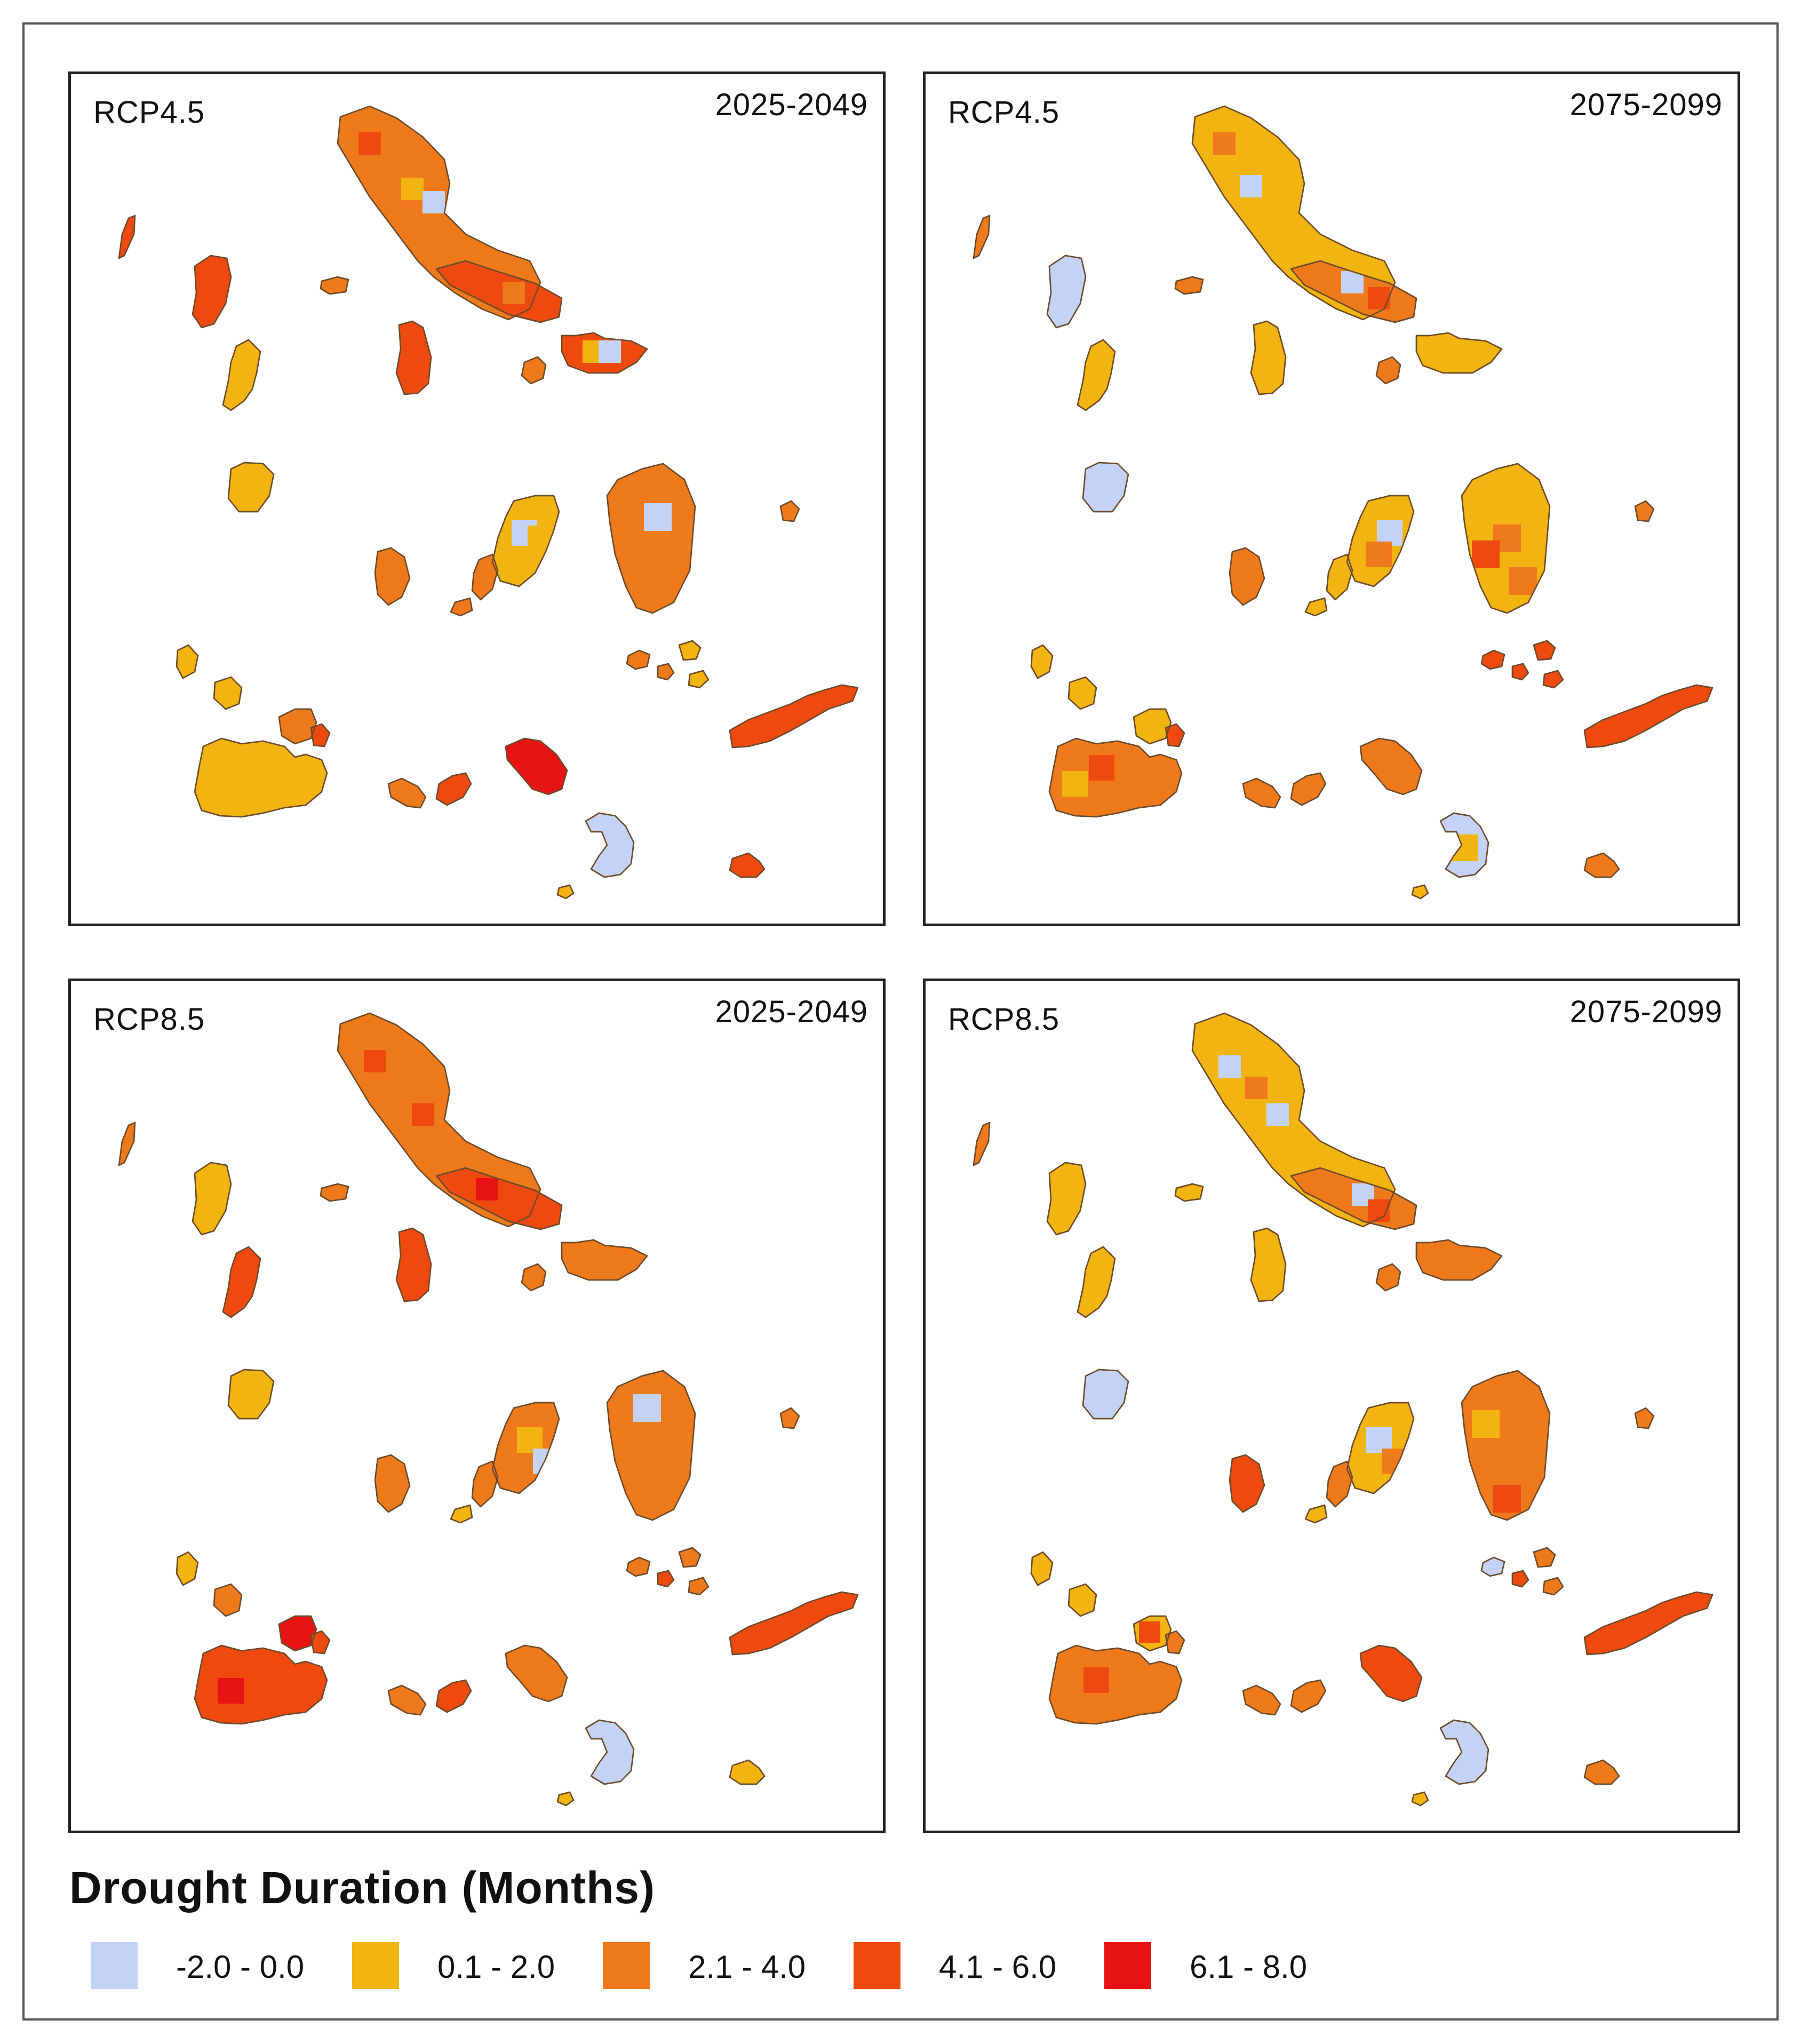  I want to click on legend-title: Drought Duration (Months), so click(362, 1888).